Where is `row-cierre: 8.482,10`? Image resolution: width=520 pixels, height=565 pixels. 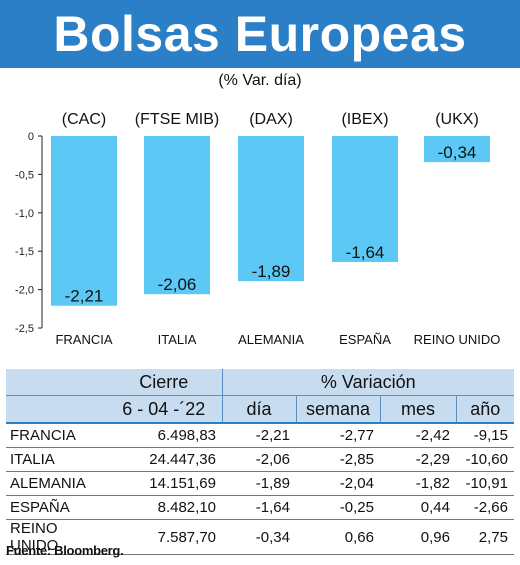
row-cierre: 8.482,10 is located at coordinates (164, 507).